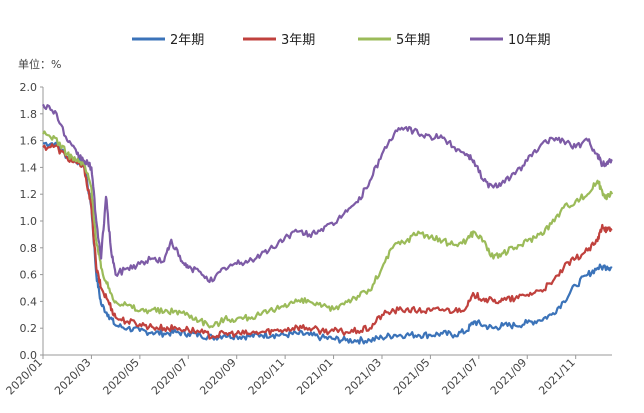 The image size is (644, 413). What do you see at coordinates (29, 87) in the screenshot?
I see `y-tick-label: 2.0` at bounding box center [29, 87].